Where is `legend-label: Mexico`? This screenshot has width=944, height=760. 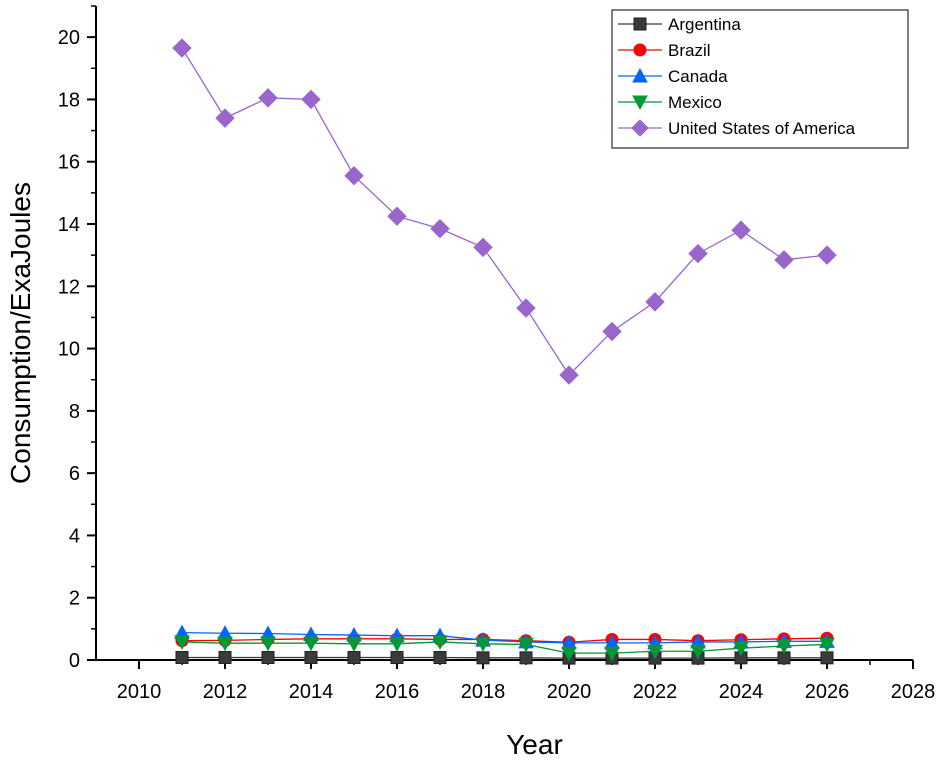
legend-label: Mexico is located at coordinates (695, 102).